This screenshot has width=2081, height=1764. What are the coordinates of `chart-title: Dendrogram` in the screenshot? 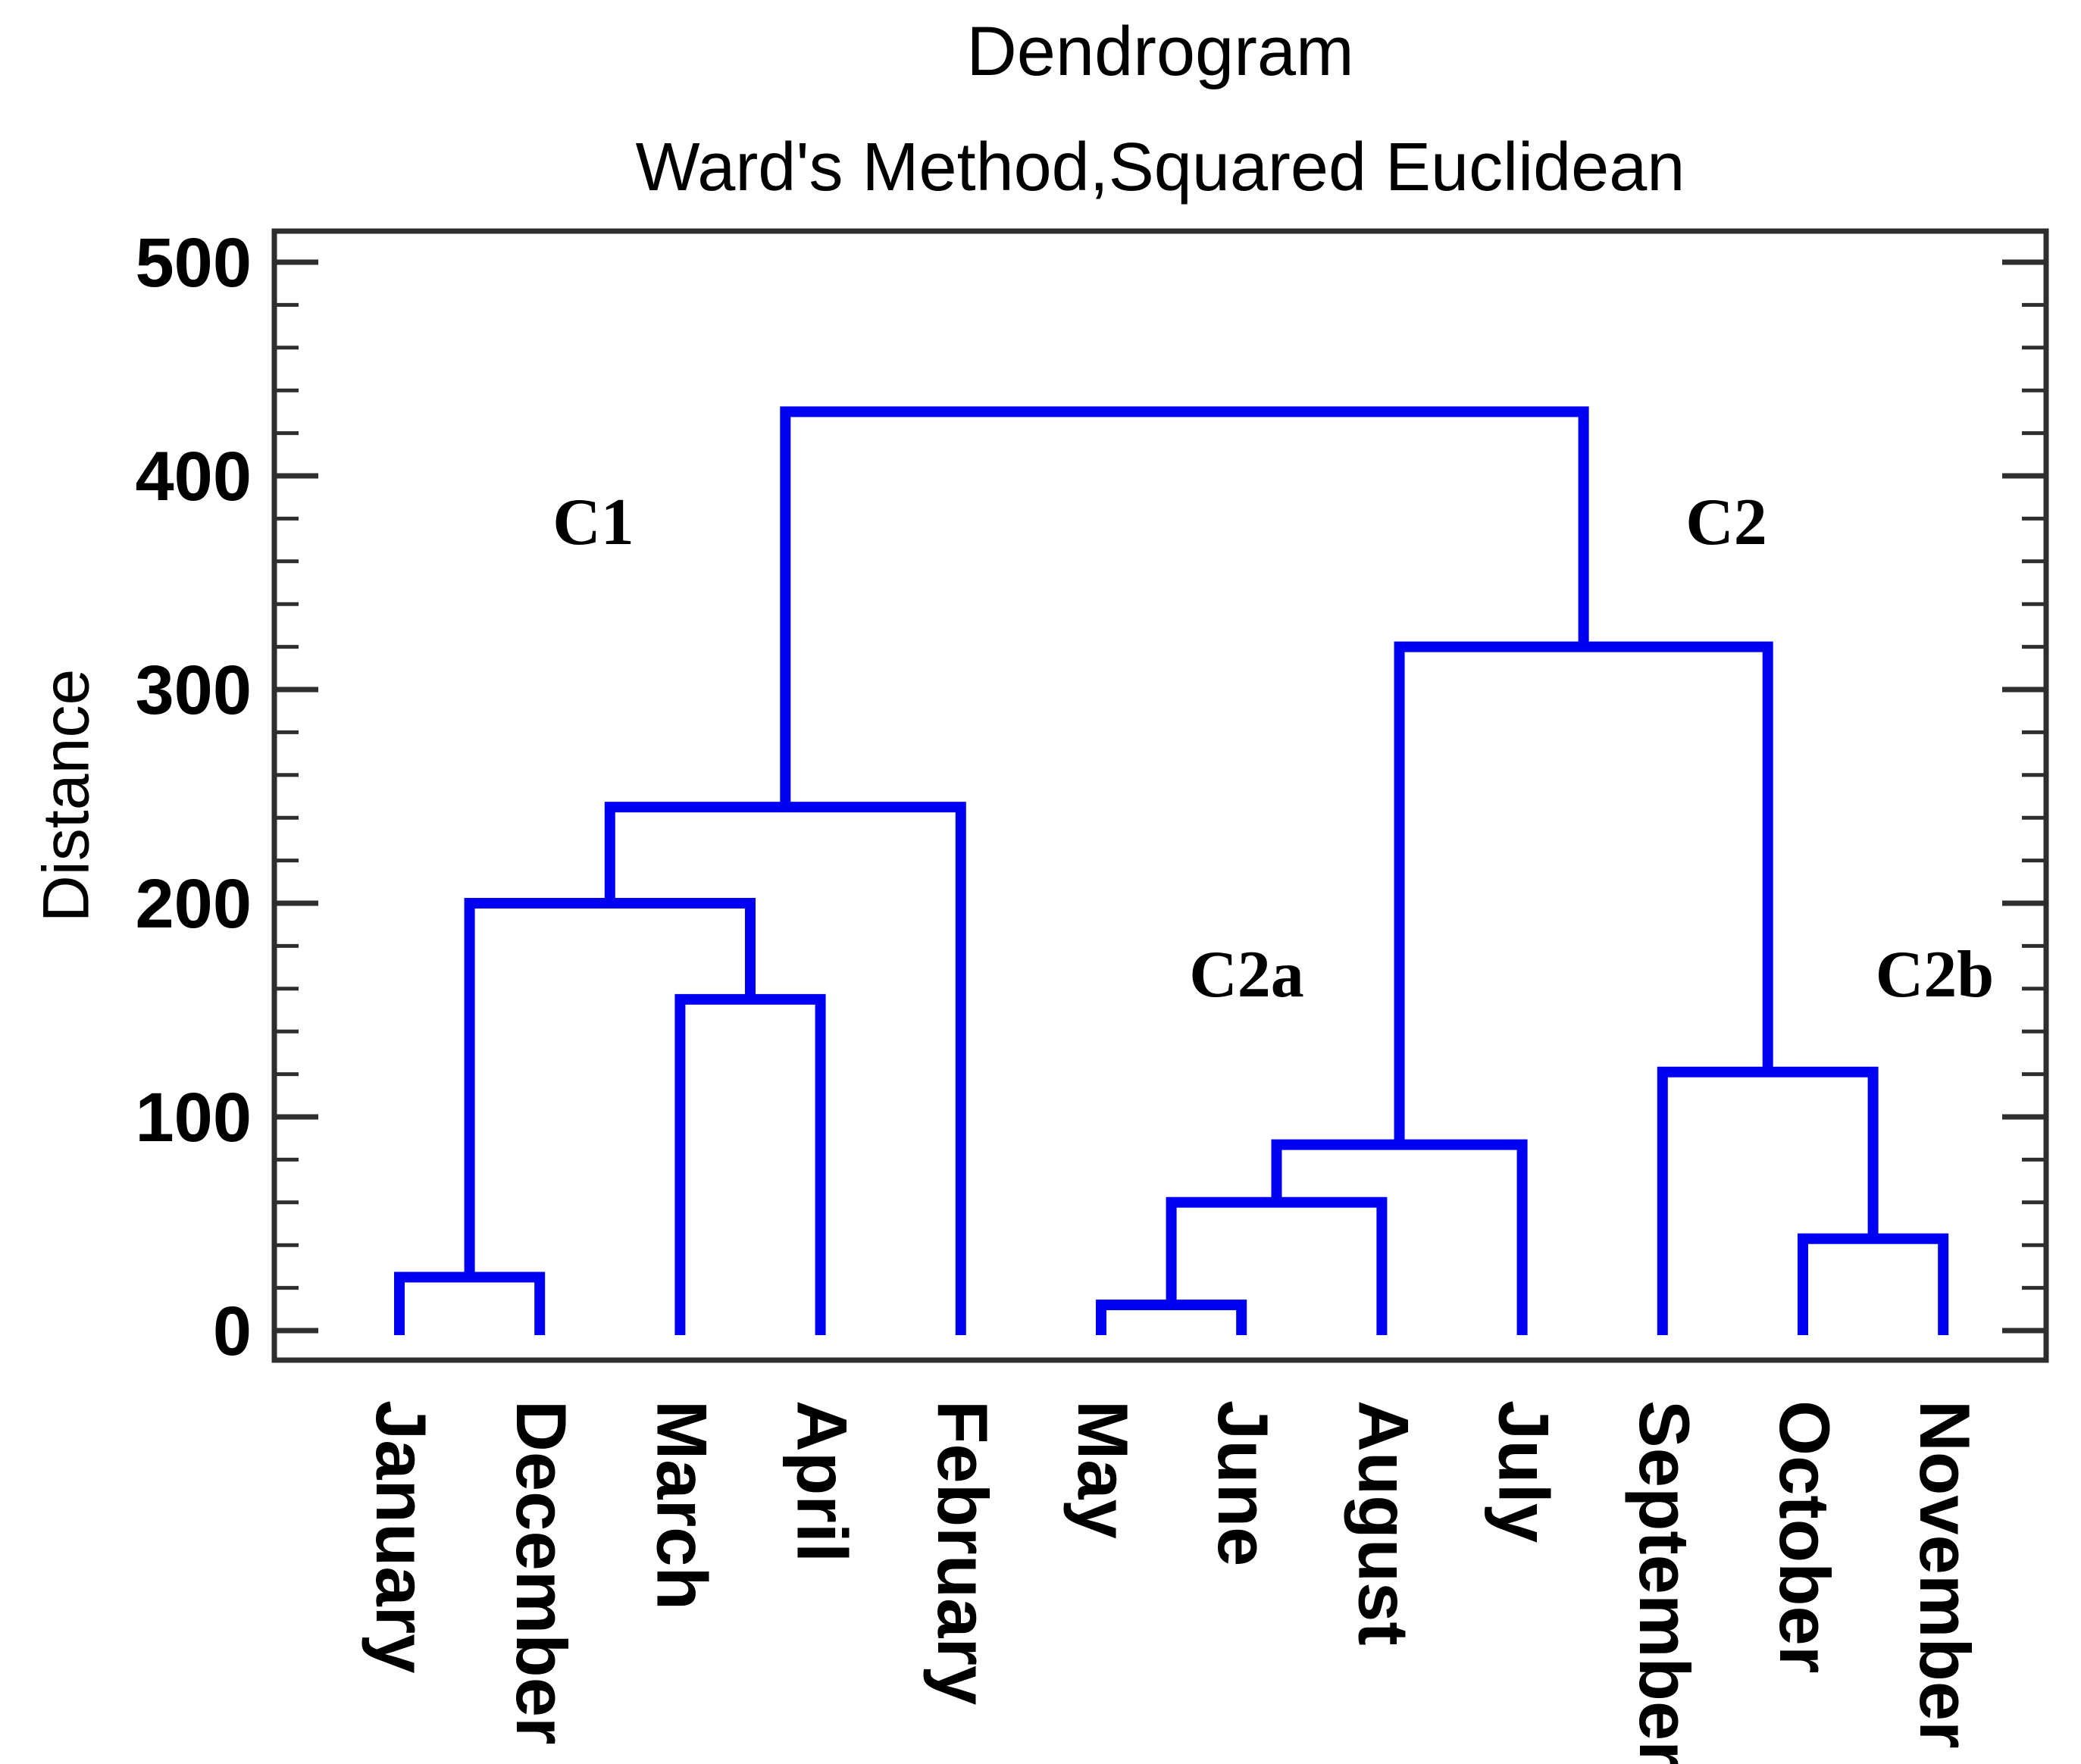 It's located at (1160, 51).